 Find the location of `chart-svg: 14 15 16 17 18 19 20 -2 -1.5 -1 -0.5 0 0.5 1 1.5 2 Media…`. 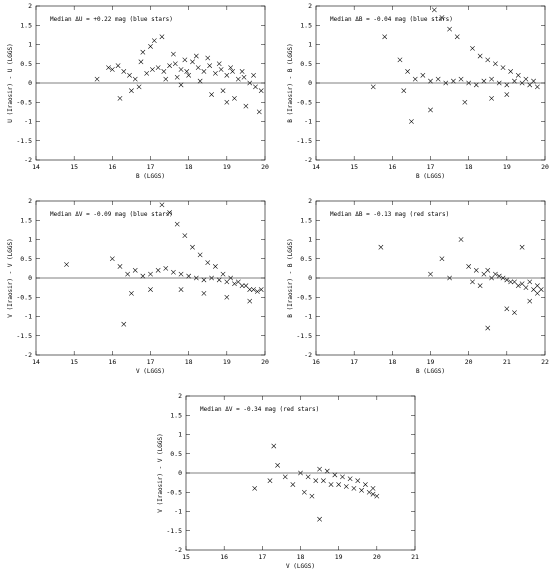

chart-svg: 14 15 16 17 18 19 20 -2 -1.5 -1 -0.5 0 0.5 1 1.5 2 Media… is located at coordinates (418, 91).